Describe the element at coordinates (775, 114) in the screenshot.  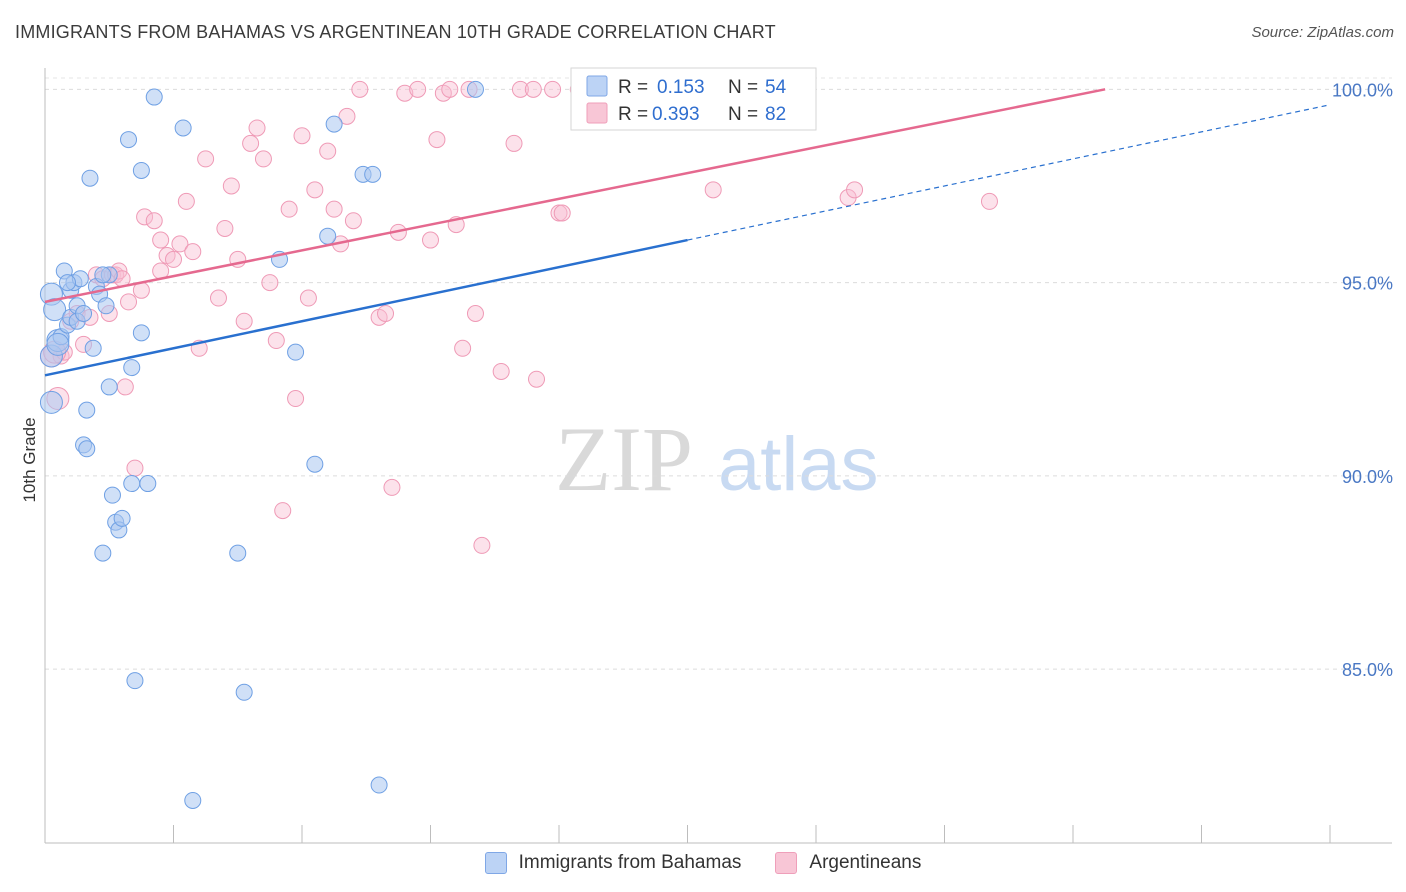
I see `stats-n-value-pink: 82` at that location.